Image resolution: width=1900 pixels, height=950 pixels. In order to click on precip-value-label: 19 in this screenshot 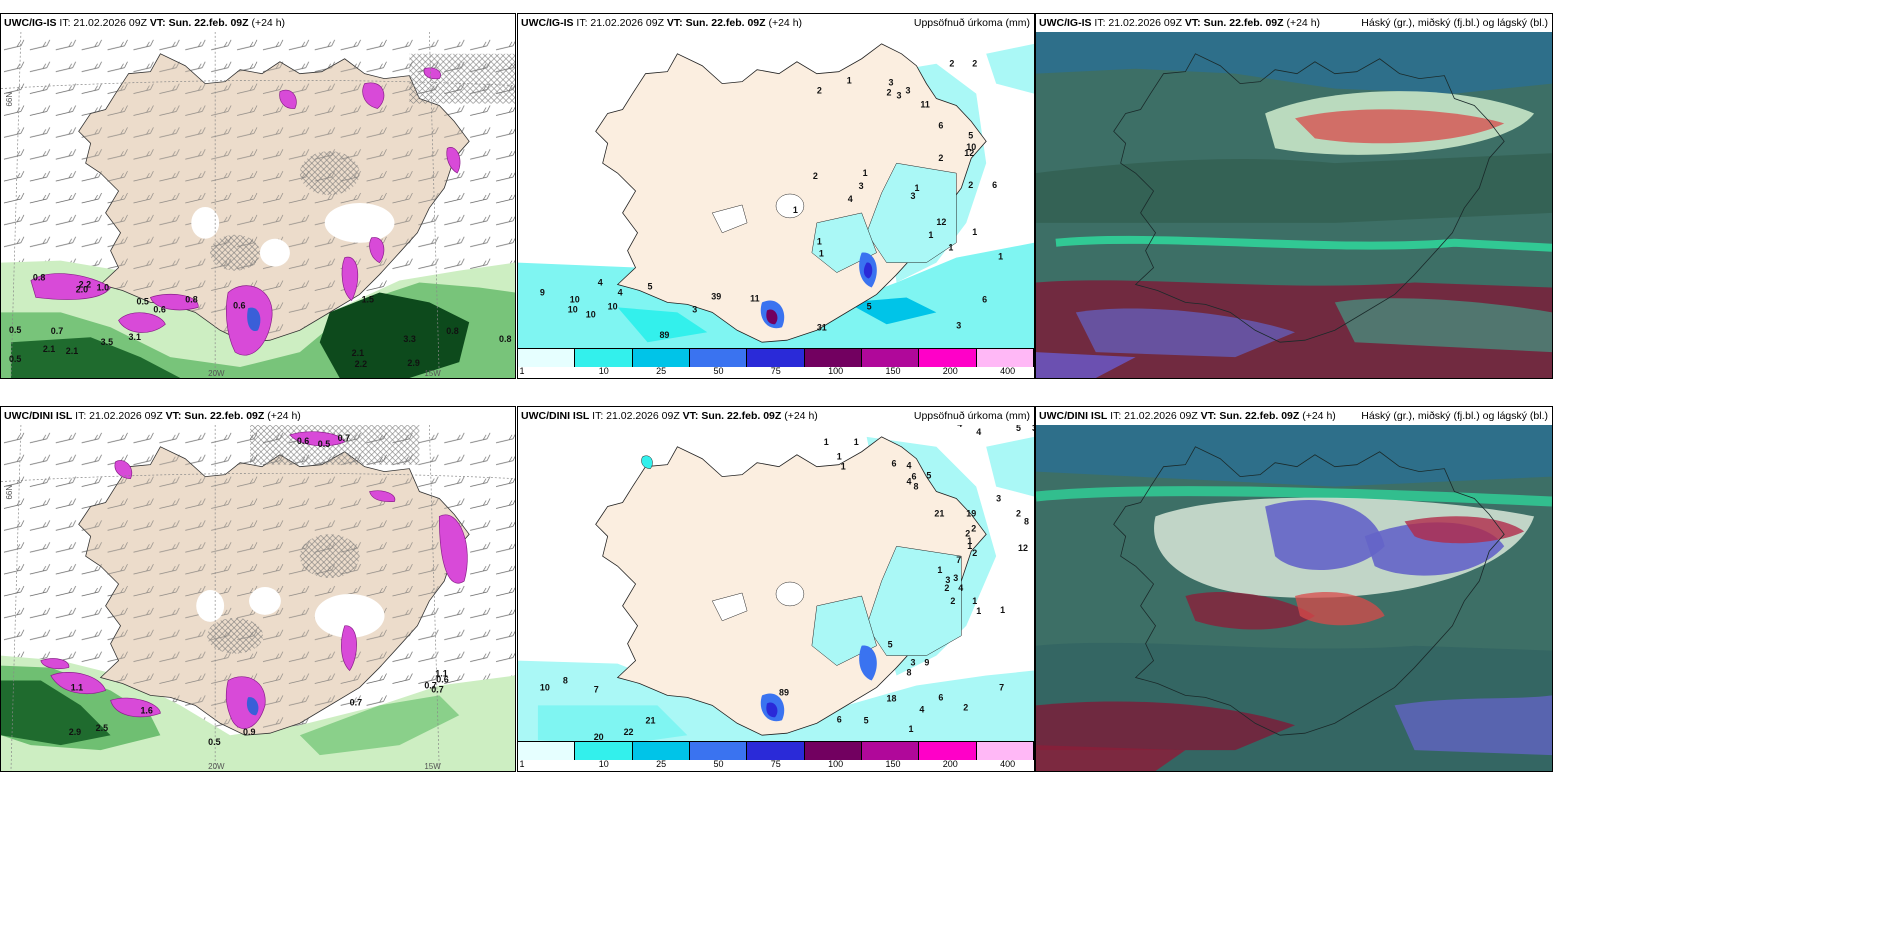, I will do `click(971, 513)`.